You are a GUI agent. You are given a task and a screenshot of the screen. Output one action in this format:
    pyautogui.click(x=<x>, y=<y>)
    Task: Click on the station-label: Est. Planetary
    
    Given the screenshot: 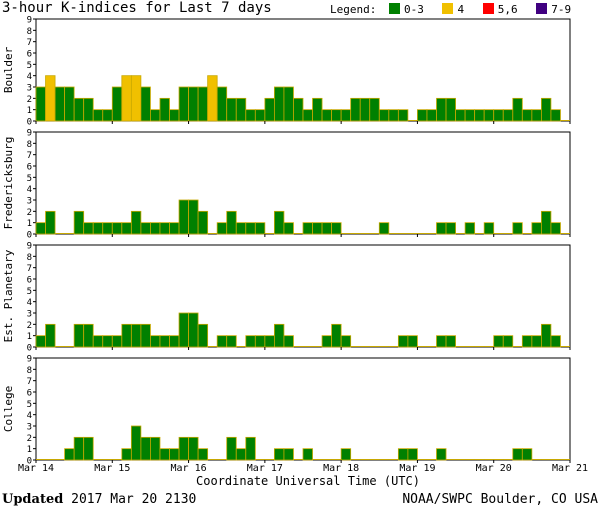 What is the action you would take?
    pyautogui.click(x=8, y=295)
    